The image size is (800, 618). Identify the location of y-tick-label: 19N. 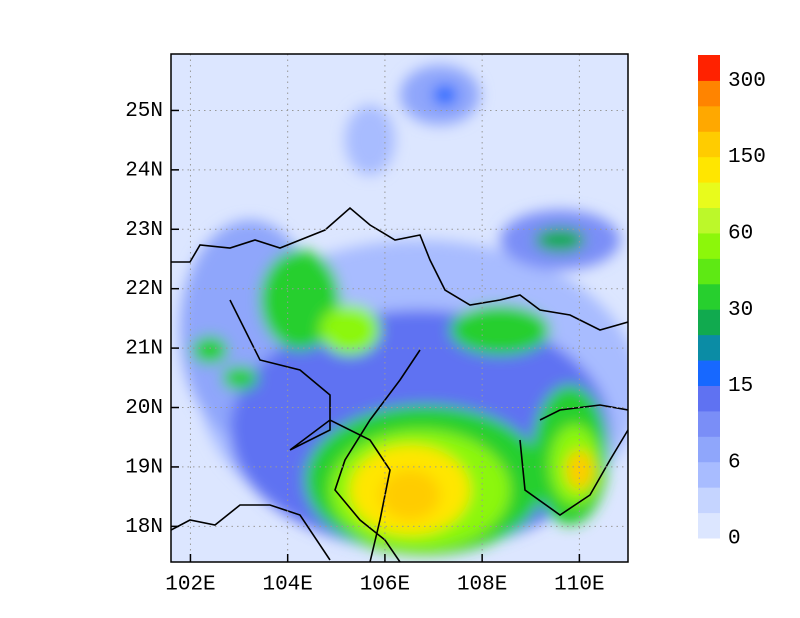
(144, 467).